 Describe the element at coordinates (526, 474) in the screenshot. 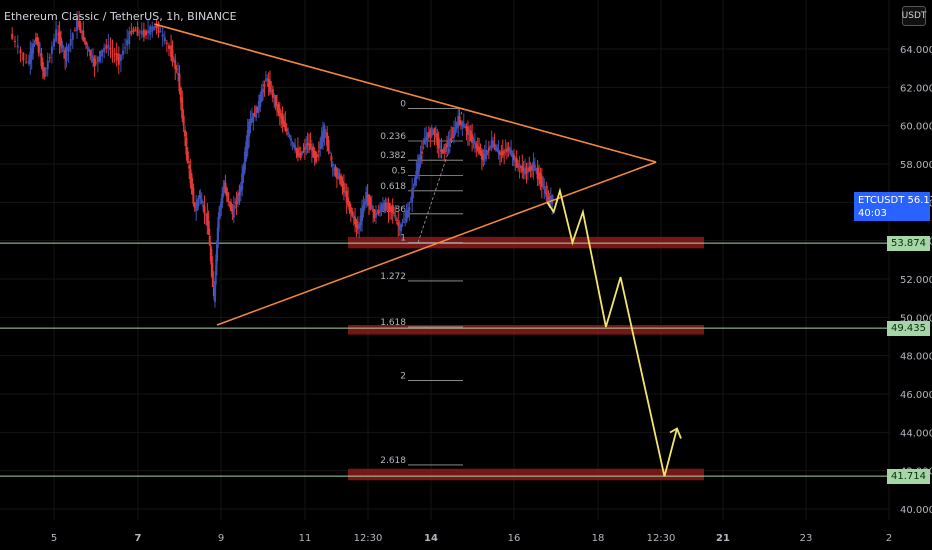

I see `target-zone` at that location.